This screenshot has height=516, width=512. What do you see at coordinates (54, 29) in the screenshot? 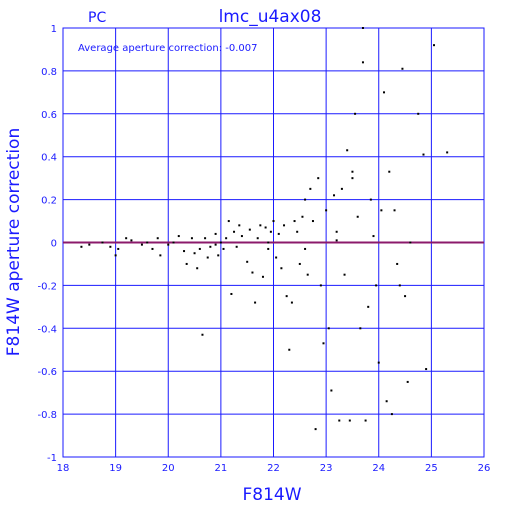
I see `y-tick-label: 1` at bounding box center [54, 29].